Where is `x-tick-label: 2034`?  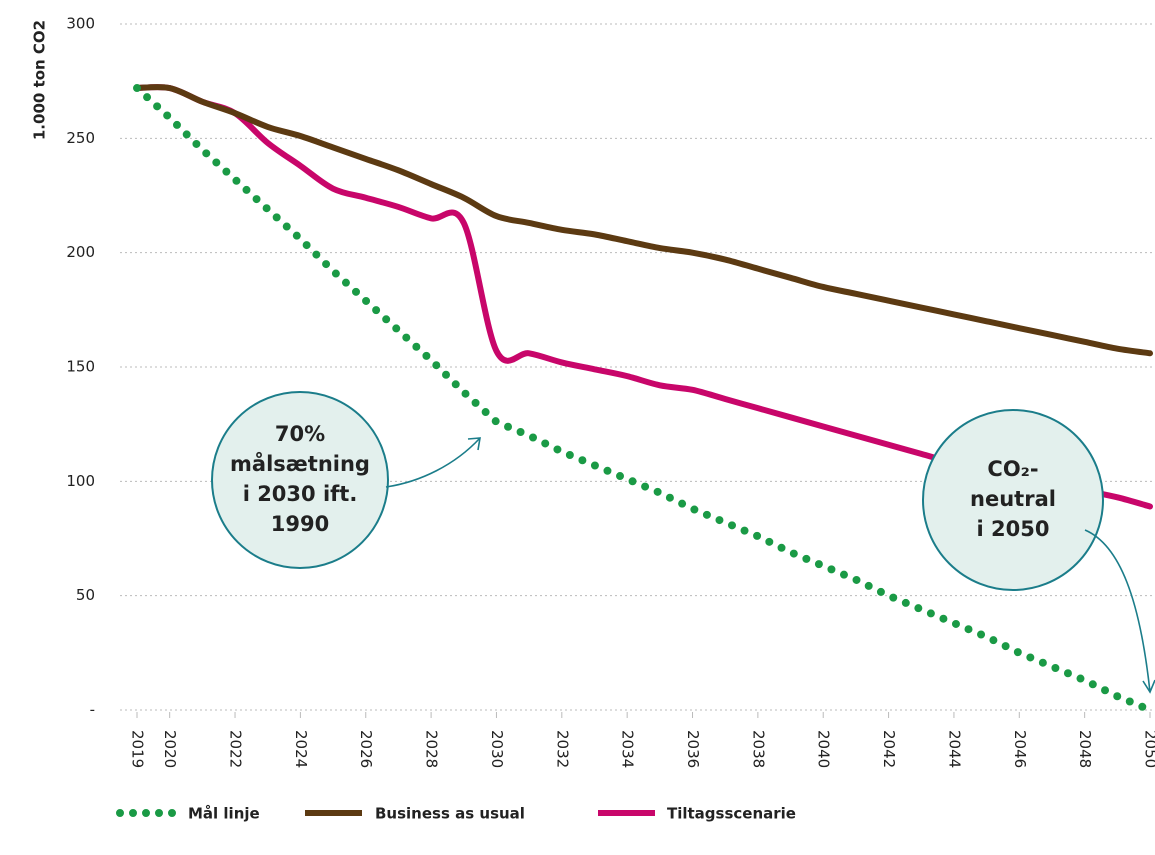 x-tick-label: 2034 is located at coordinates (628, 749).